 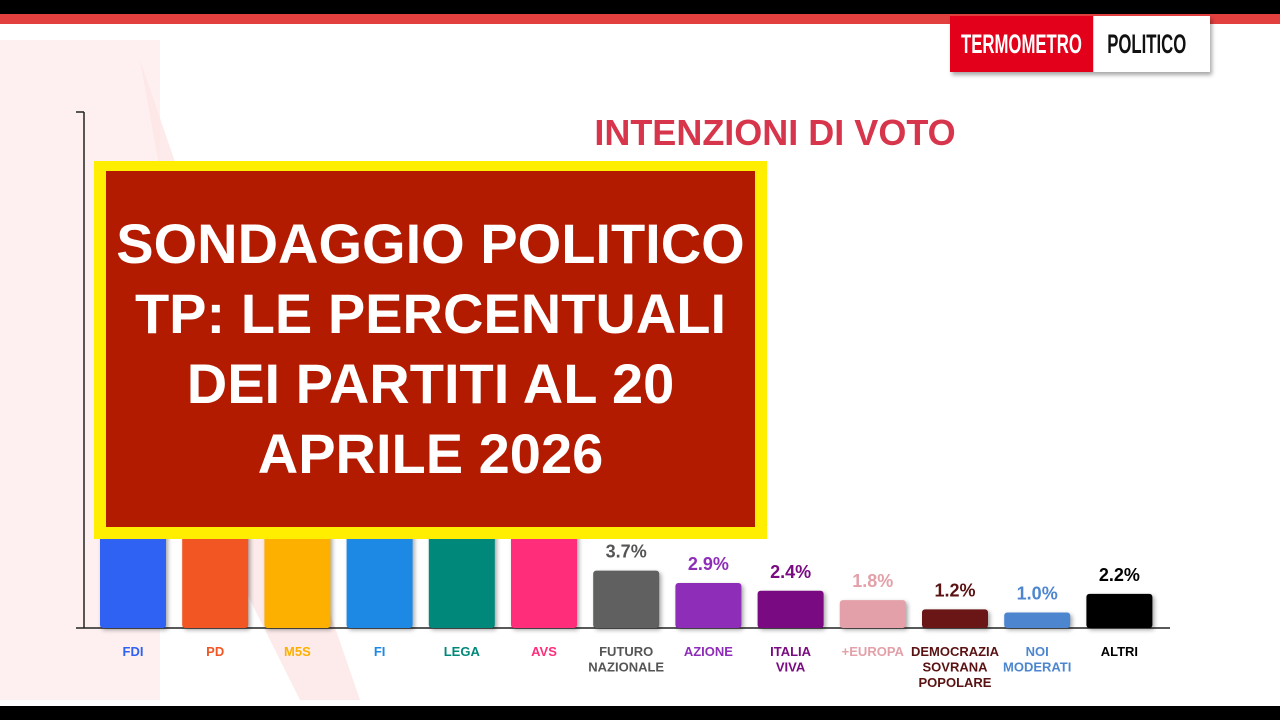 I want to click on red-accent-rule, so click(x=640, y=19).